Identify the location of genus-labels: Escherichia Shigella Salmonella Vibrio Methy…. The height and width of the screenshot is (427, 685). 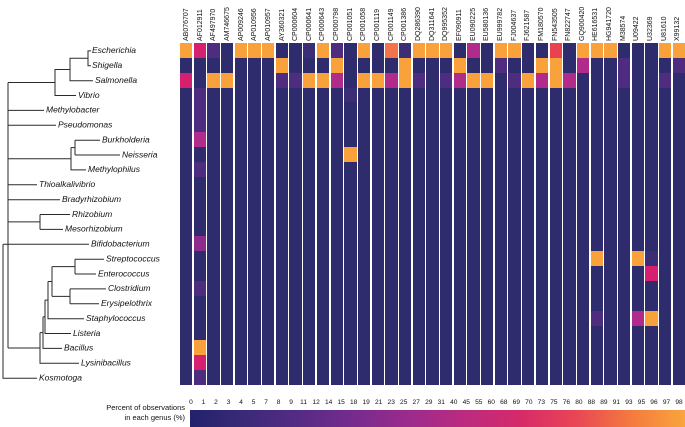
(100, 213).